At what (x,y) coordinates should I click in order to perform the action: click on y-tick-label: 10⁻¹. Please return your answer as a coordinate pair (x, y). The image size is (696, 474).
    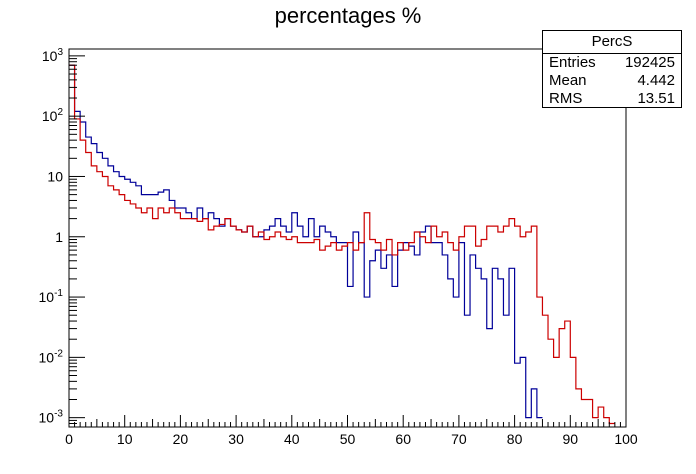
    Looking at the image, I should click on (51, 296).